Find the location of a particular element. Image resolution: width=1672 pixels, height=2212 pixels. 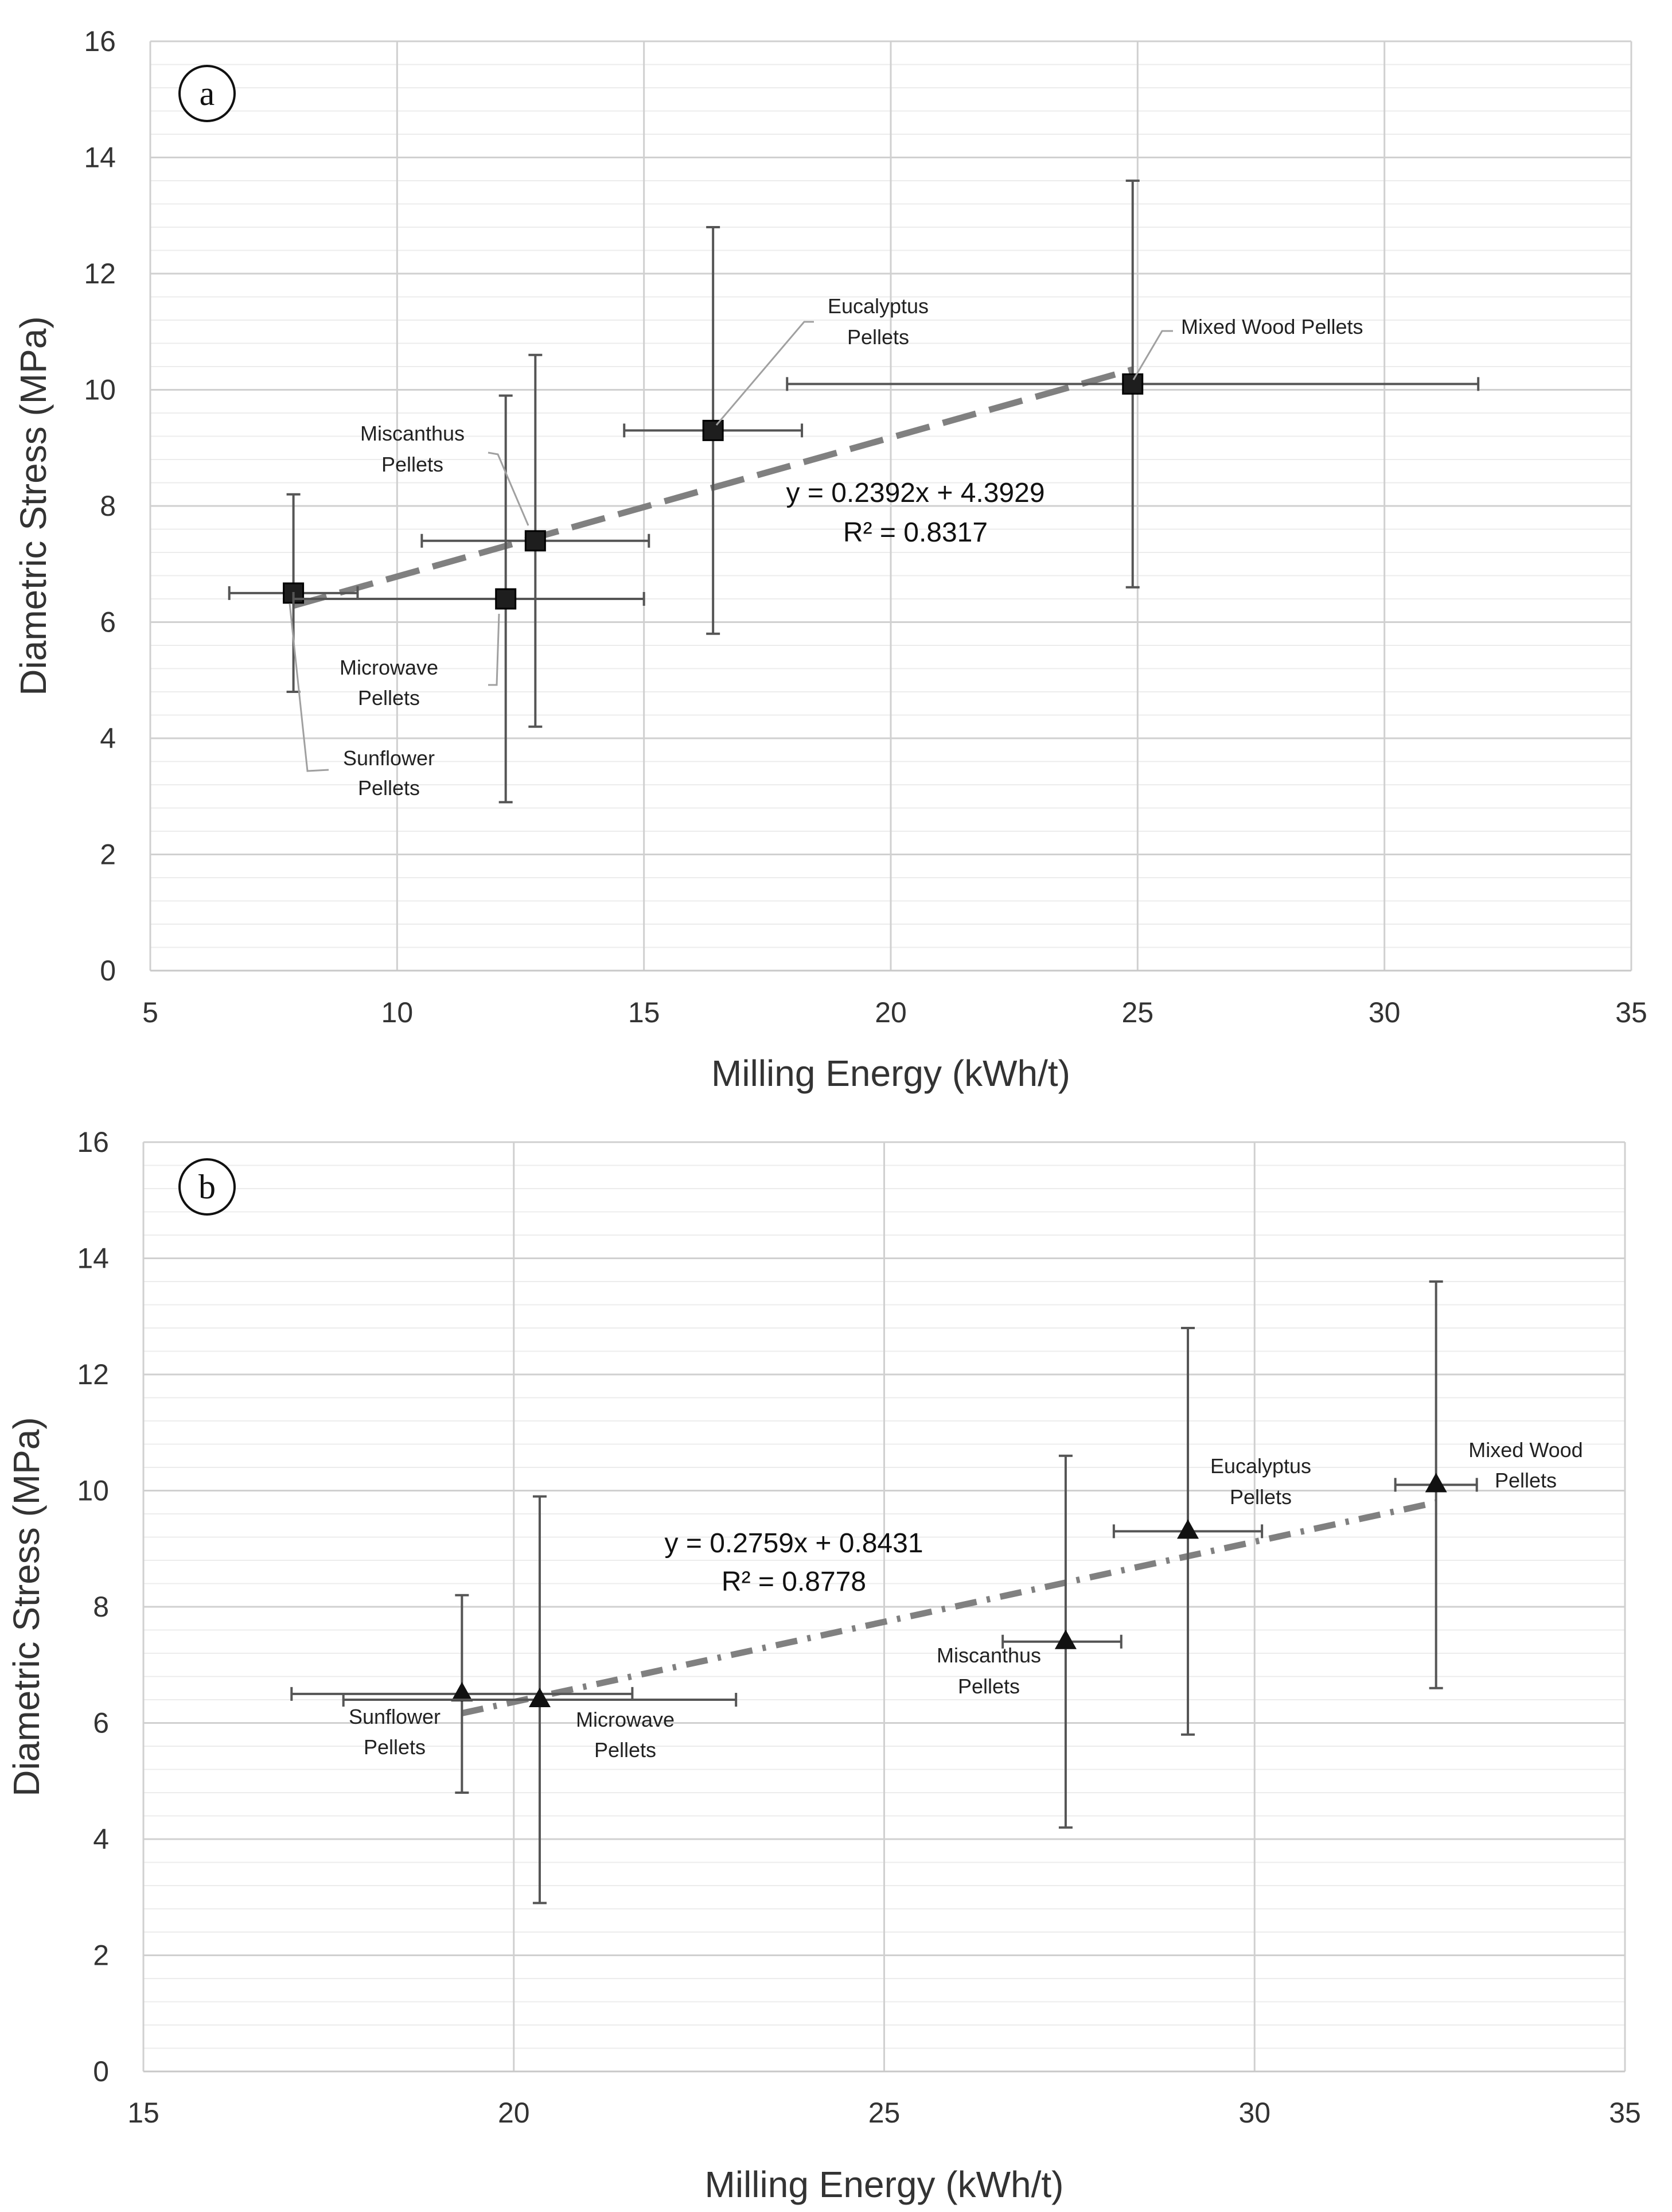

trendline-r-squared: R² = 0.8317 is located at coordinates (915, 532).